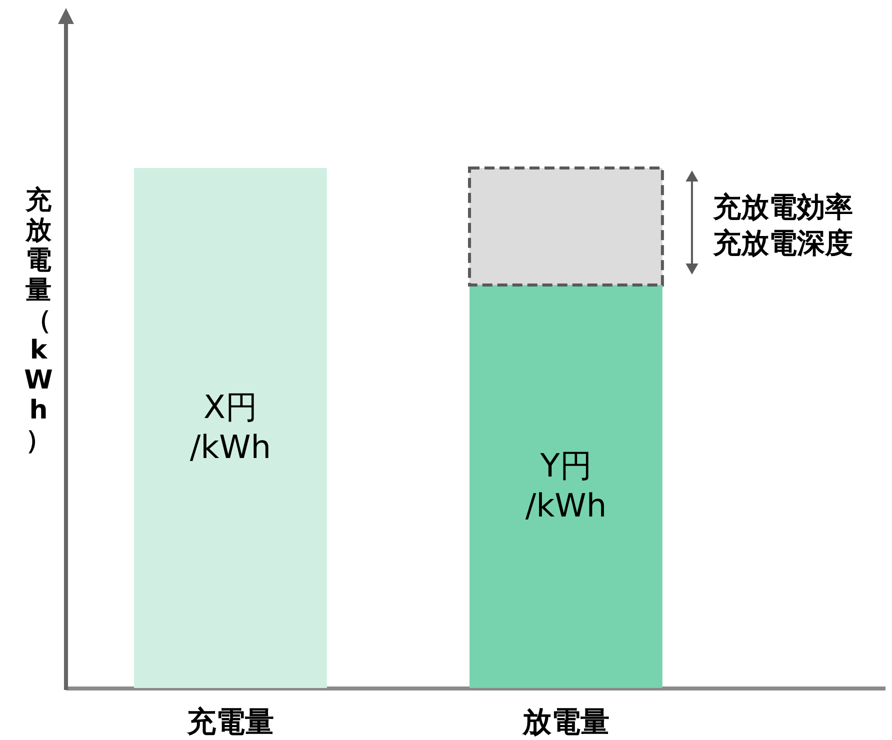 The width and height of the screenshot is (892, 740). What do you see at coordinates (230, 721) in the screenshot?
I see `x-tick-label: 充電量` at bounding box center [230, 721].